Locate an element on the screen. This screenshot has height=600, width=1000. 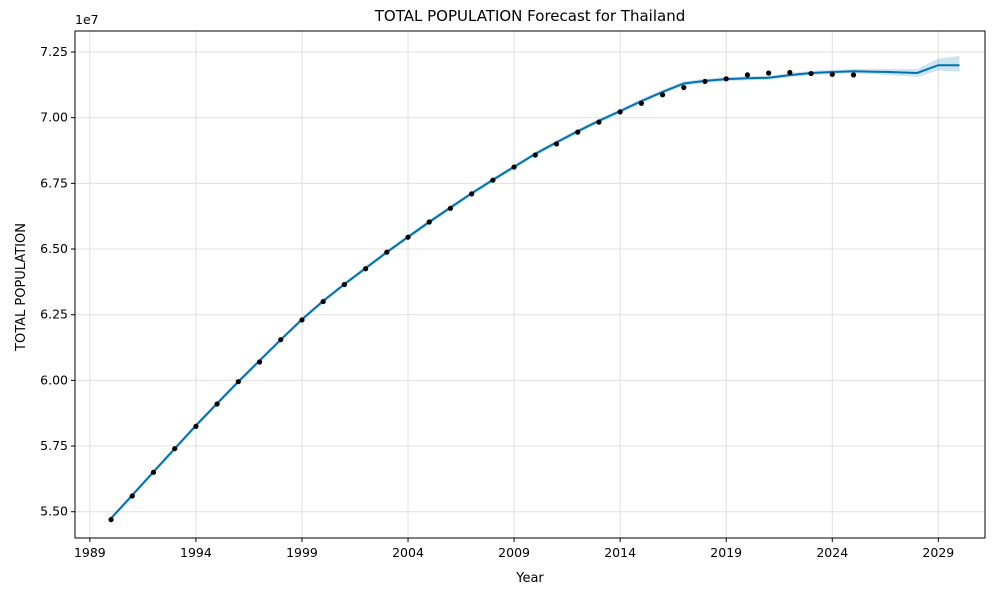
x-axis-ticks: 1989 1994 1999 2004 2009 2014 2019 2024 2029 is located at coordinates (514, 549).